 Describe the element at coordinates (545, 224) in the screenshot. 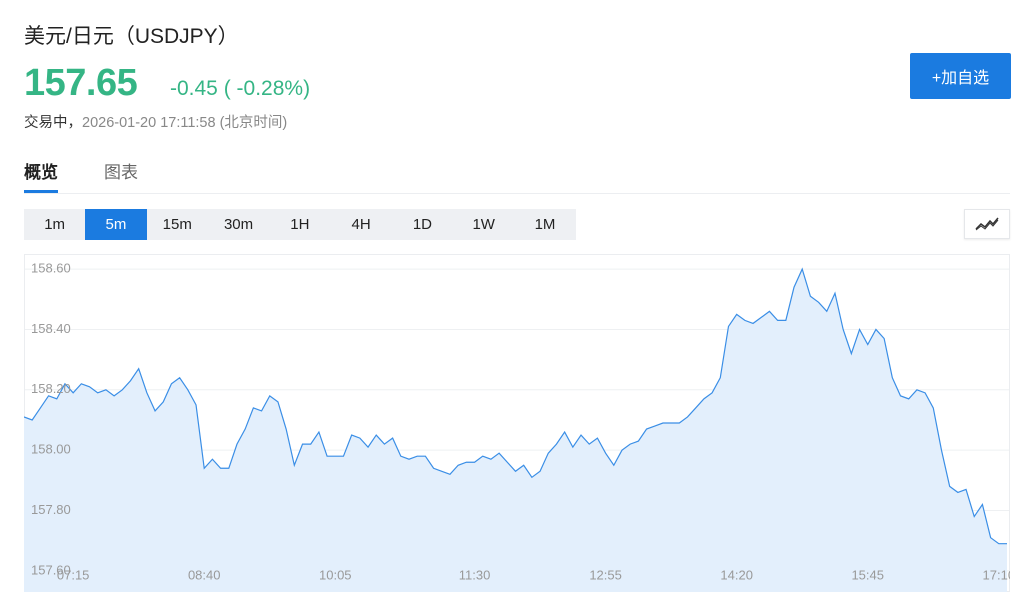

I see `period-button: 1M` at that location.